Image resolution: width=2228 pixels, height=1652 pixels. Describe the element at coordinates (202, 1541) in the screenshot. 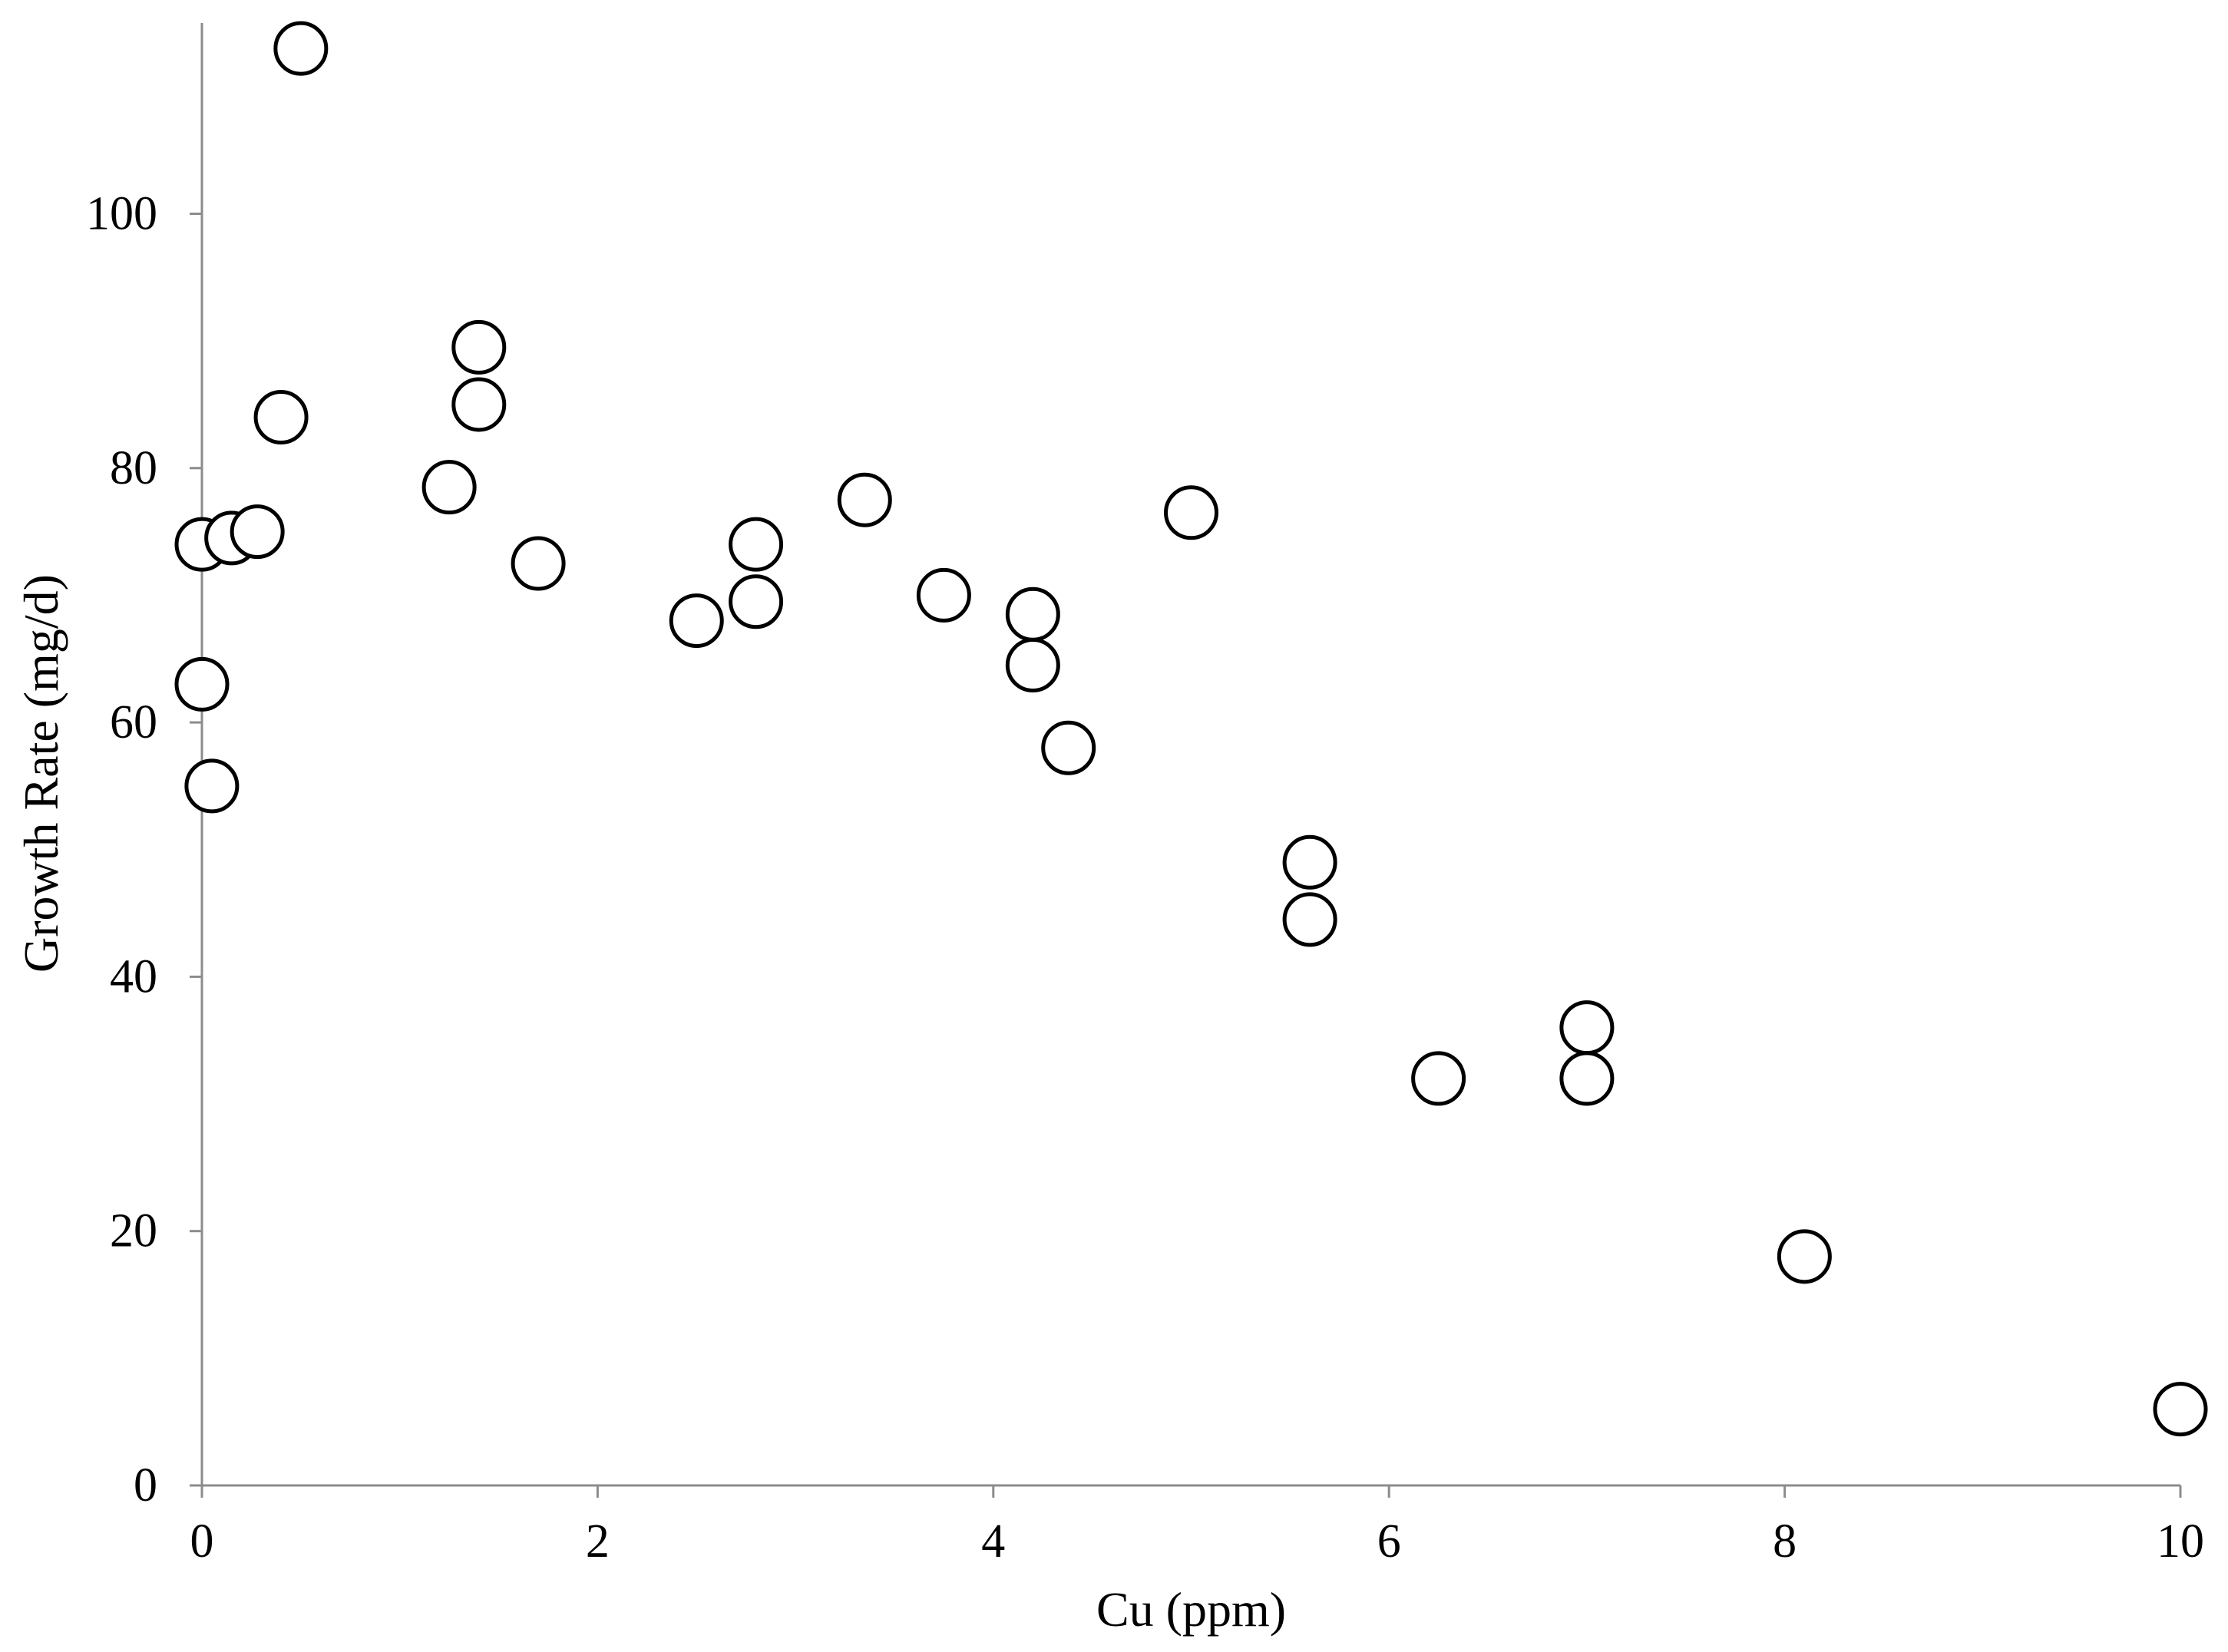

I see `x-tick-label: 0` at that location.